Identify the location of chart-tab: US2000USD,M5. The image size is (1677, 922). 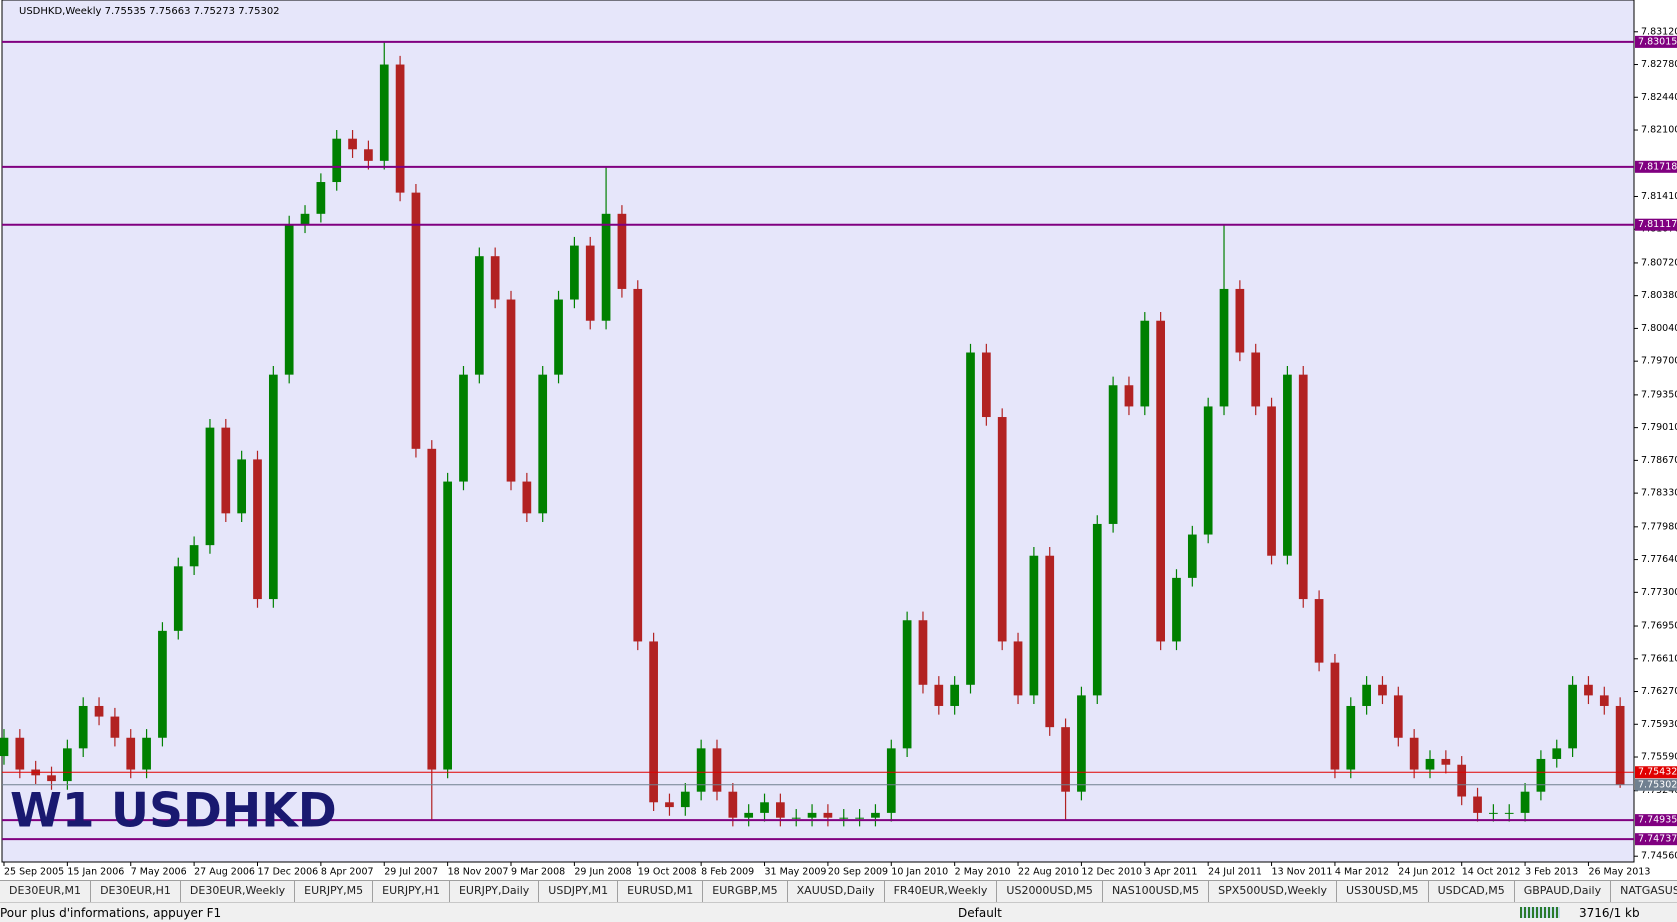
(1050, 891).